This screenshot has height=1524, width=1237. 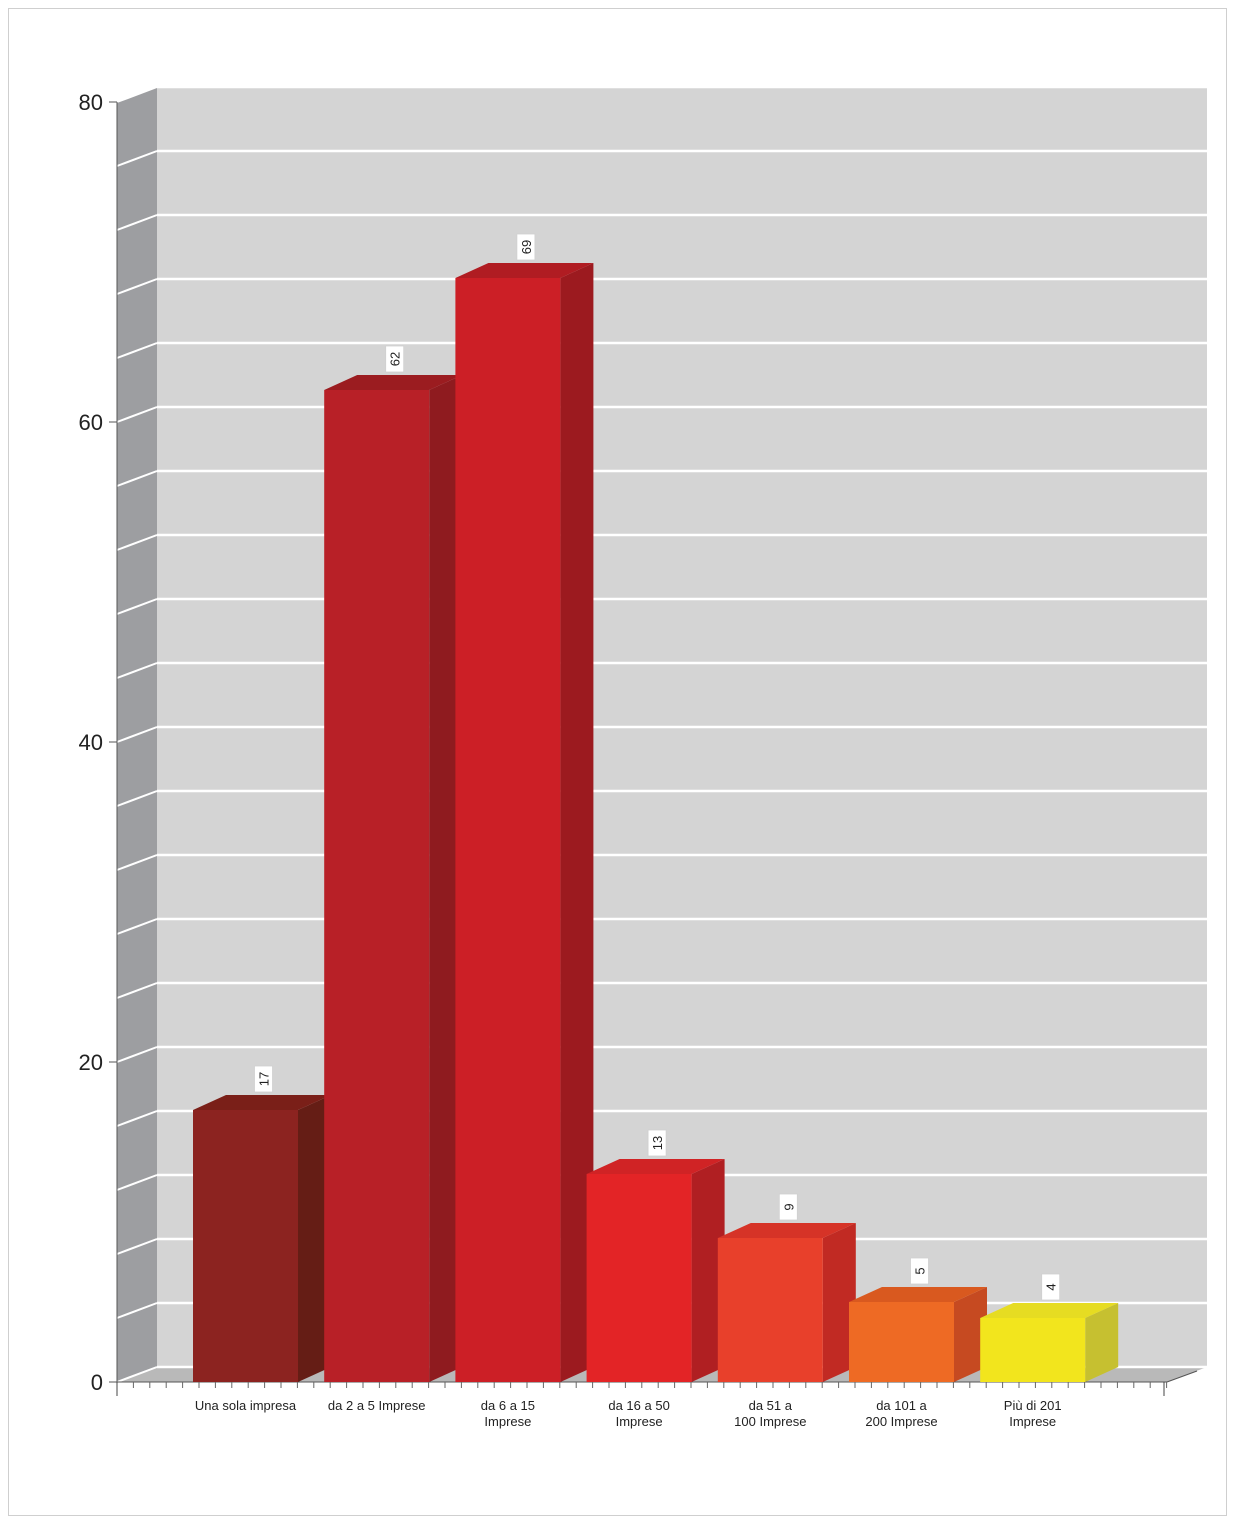 What do you see at coordinates (97, 1382) in the screenshot?
I see `y-tick-label: 0` at bounding box center [97, 1382].